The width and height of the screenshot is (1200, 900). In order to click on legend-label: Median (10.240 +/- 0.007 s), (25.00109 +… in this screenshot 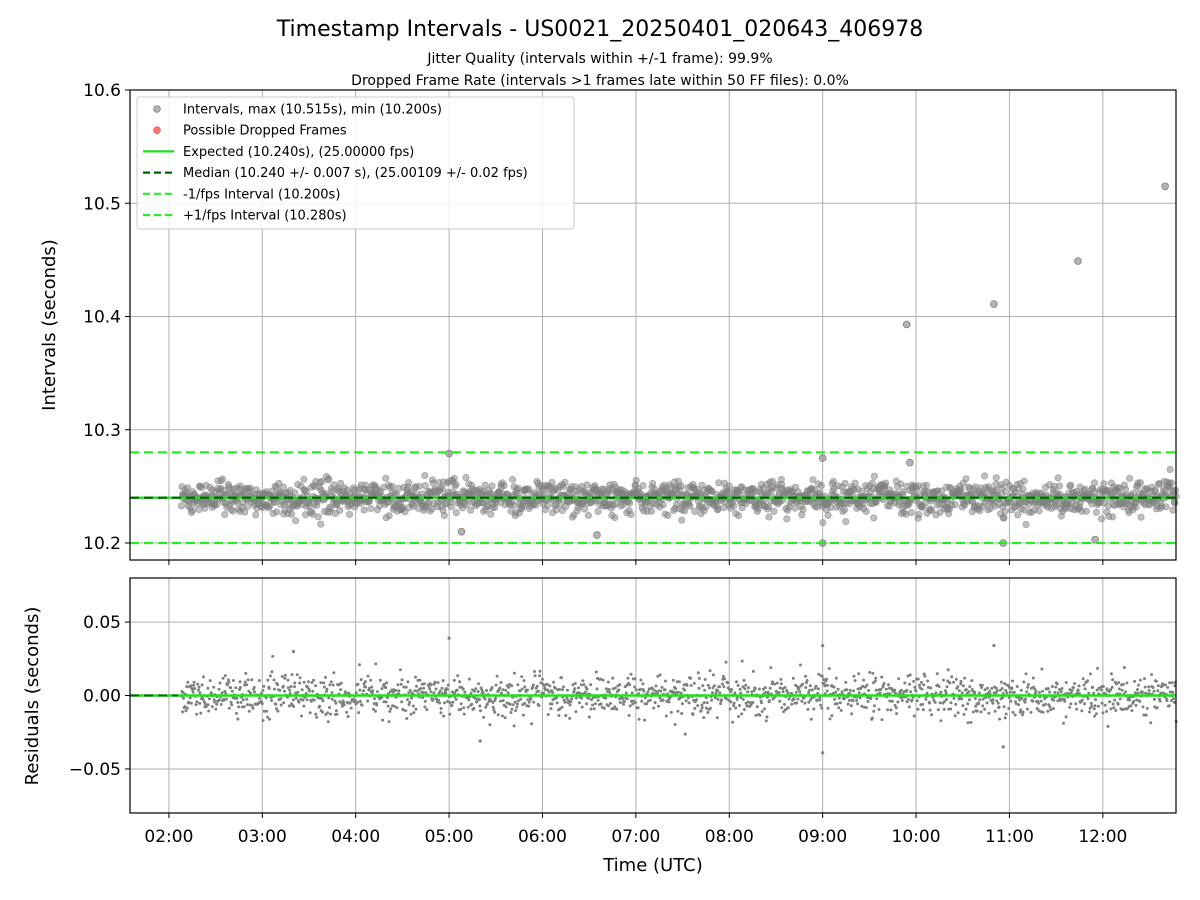, I will do `click(355, 173)`.